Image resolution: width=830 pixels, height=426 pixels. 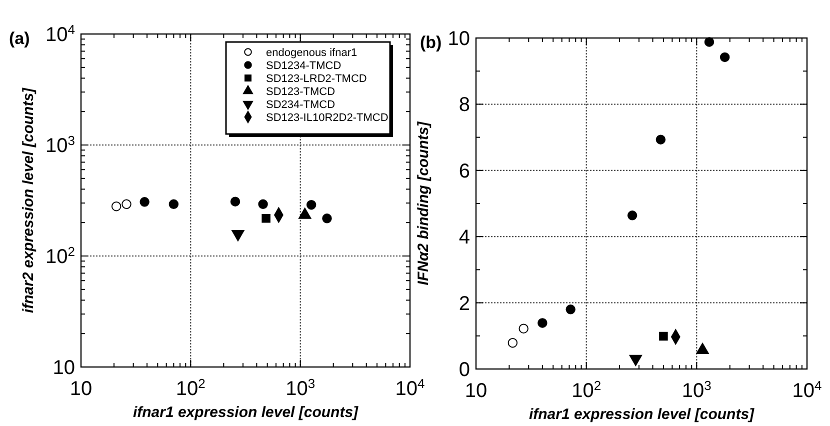 I want to click on legend-label: SD123-IL10R2D2-TMCD, so click(x=327, y=118).